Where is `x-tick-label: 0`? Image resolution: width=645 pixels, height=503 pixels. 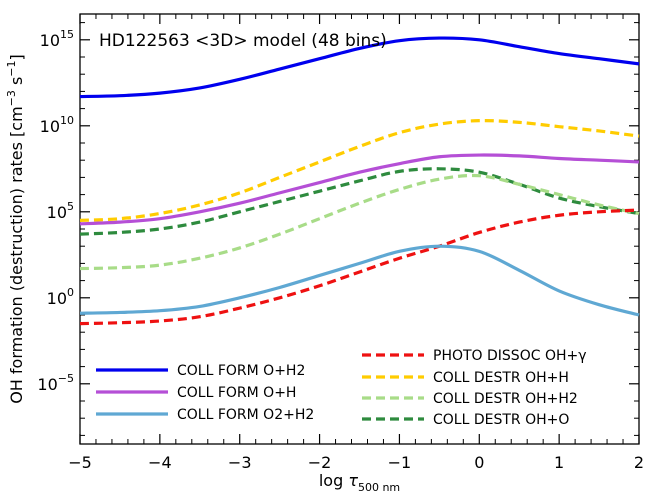
x-tick-label: 0 is located at coordinates (479, 462).